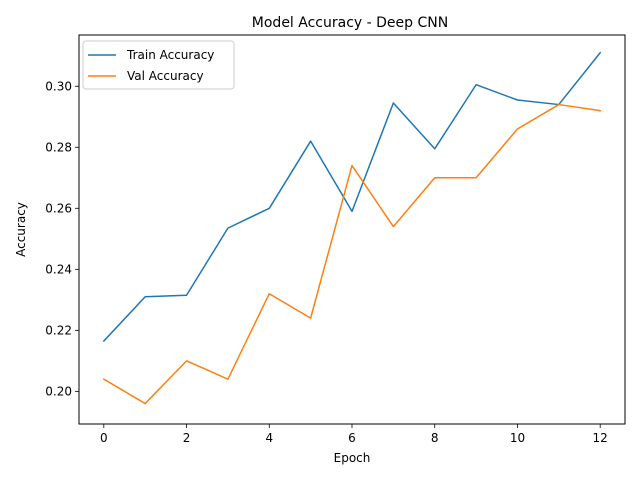  Describe the element at coordinates (600, 438) in the screenshot. I see `x-tick-label: 12` at that location.